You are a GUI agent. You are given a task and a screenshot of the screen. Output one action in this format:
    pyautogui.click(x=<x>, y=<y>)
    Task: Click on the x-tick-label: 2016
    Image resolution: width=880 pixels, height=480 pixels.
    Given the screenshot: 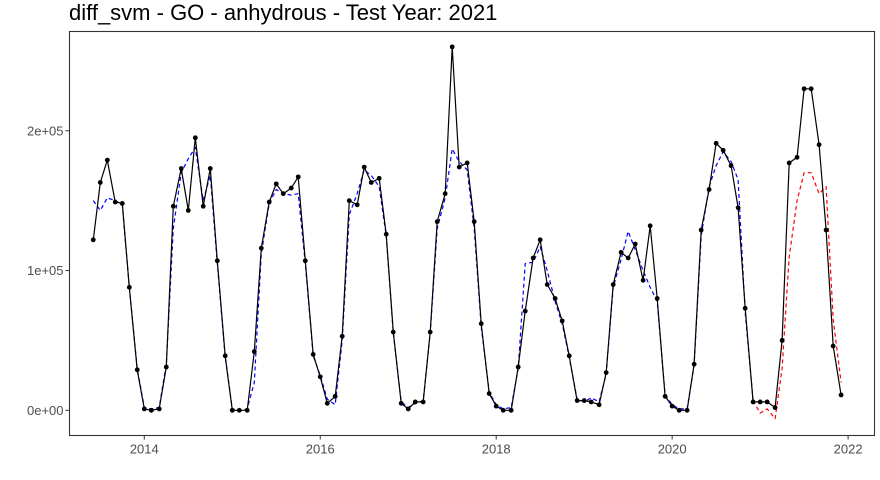 What is the action you would take?
    pyautogui.click(x=320, y=449)
    